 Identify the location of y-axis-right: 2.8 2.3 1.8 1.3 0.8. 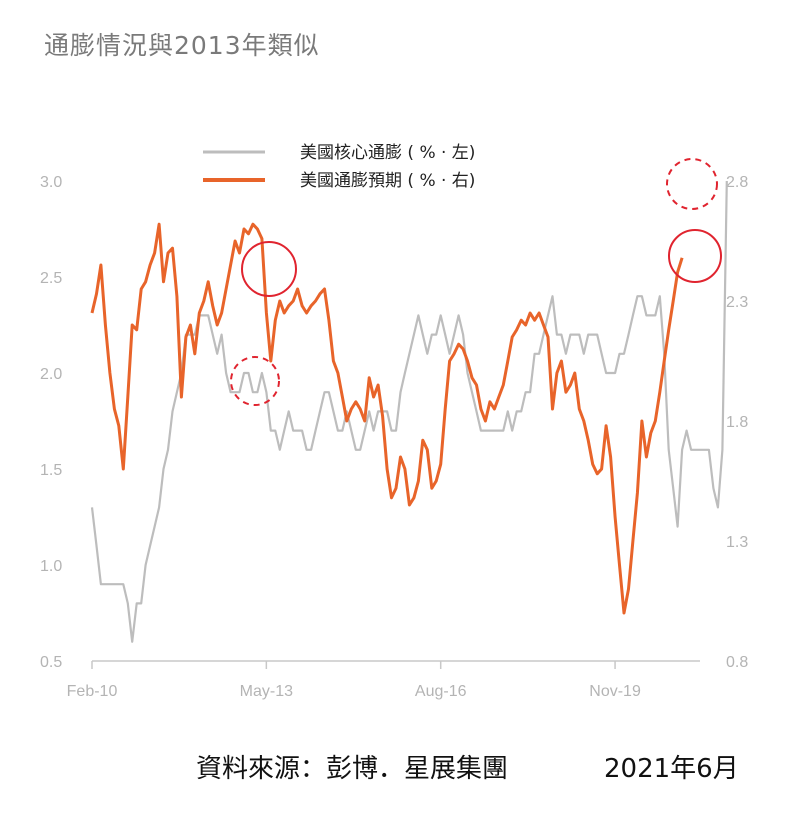
(737, 422).